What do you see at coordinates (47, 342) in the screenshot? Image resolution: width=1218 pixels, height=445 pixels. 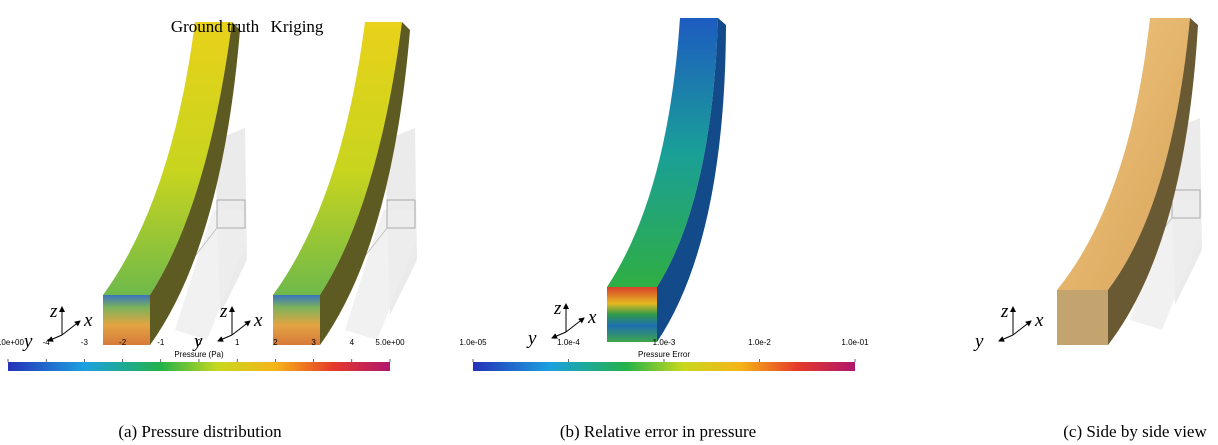 I see `colorbar-tick-label: -4` at bounding box center [47, 342].